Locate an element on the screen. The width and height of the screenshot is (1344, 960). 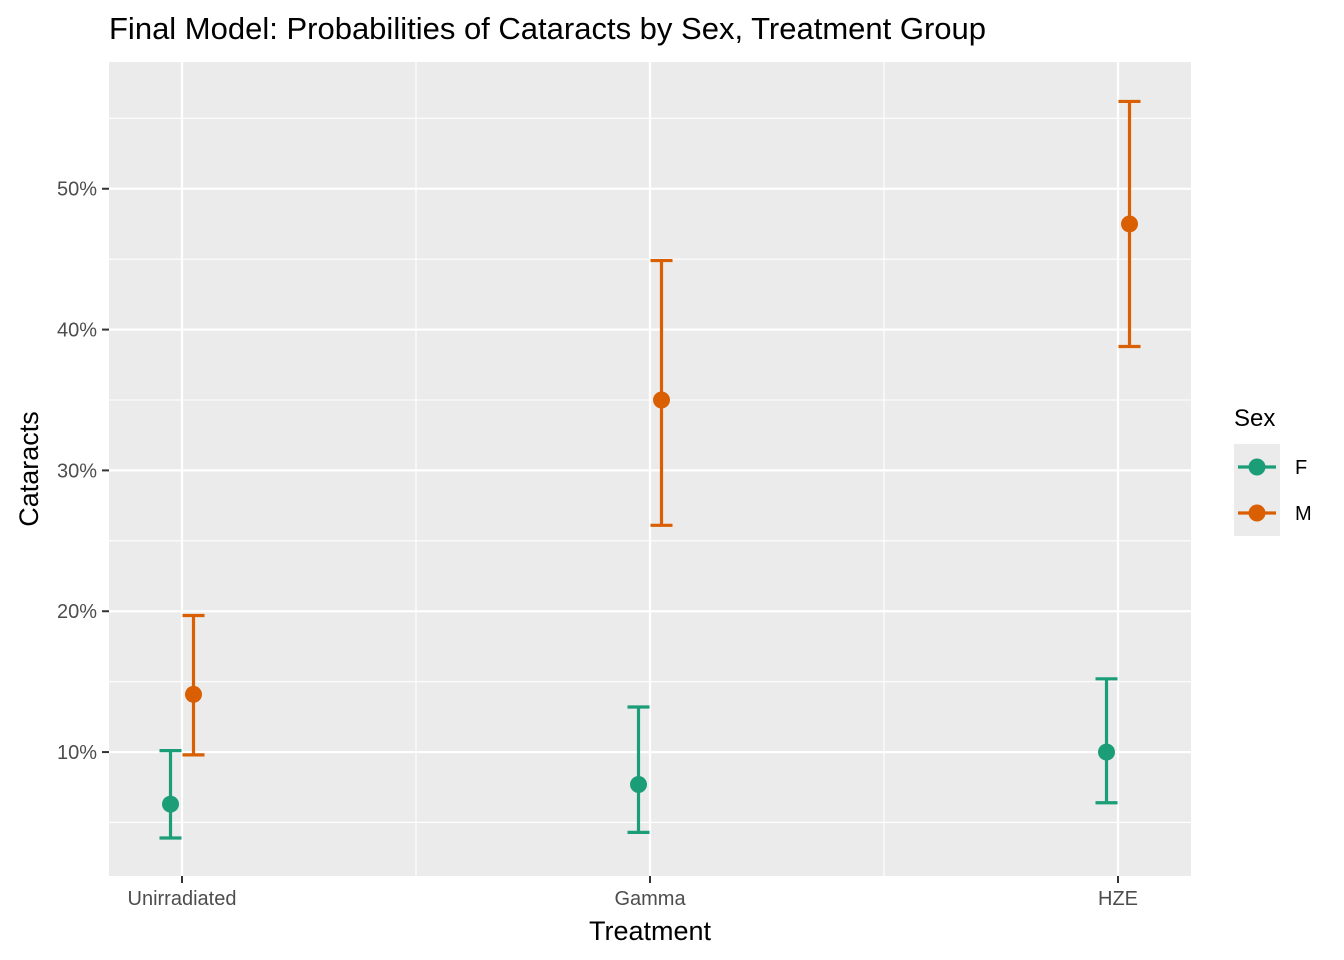
legend: Sex FM is located at coordinates (1273, 470).